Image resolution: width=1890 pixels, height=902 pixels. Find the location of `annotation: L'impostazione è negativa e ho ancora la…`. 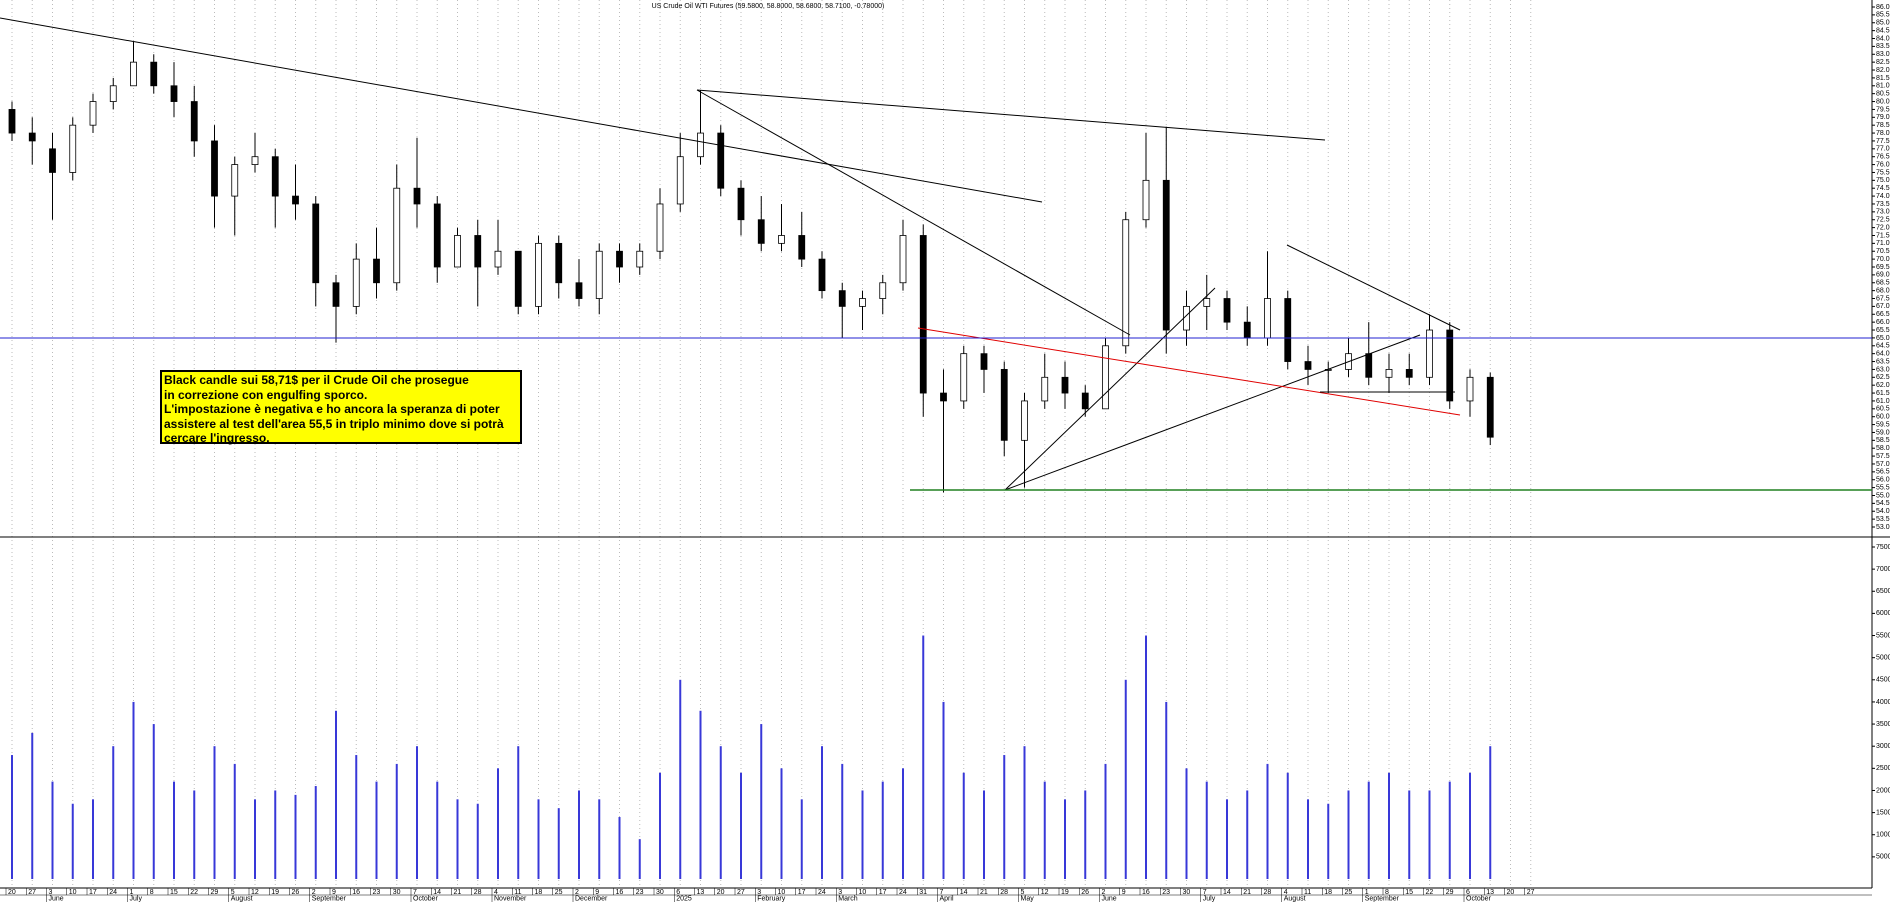

annotation: L'impostazione è negativa e ho ancora la… is located at coordinates (332, 409).